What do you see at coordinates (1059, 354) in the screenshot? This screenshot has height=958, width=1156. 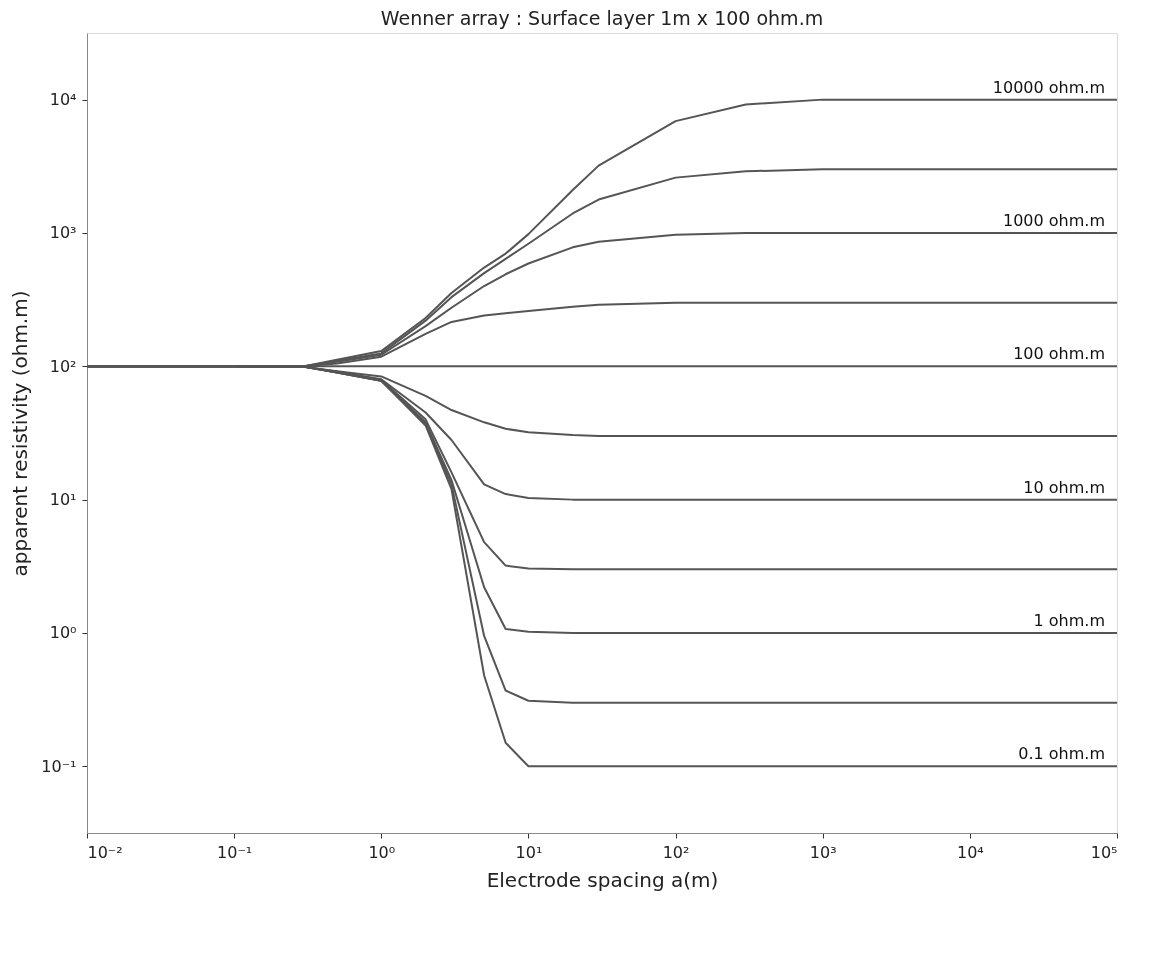 I see `series-label: 100 ohm.m` at bounding box center [1059, 354].